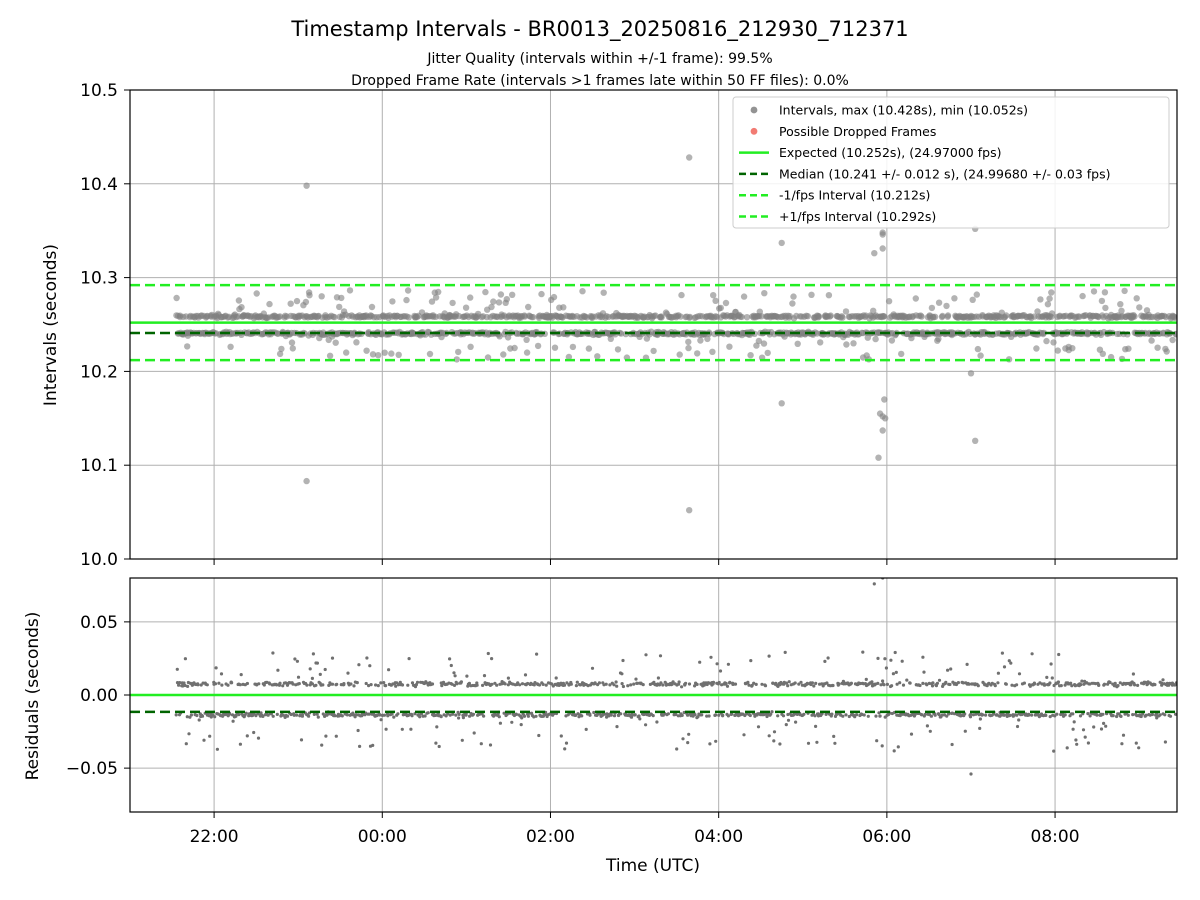 This screenshot has width=1200, height=900. I want to click on x-tick-label: 00:00, so click(382, 837).